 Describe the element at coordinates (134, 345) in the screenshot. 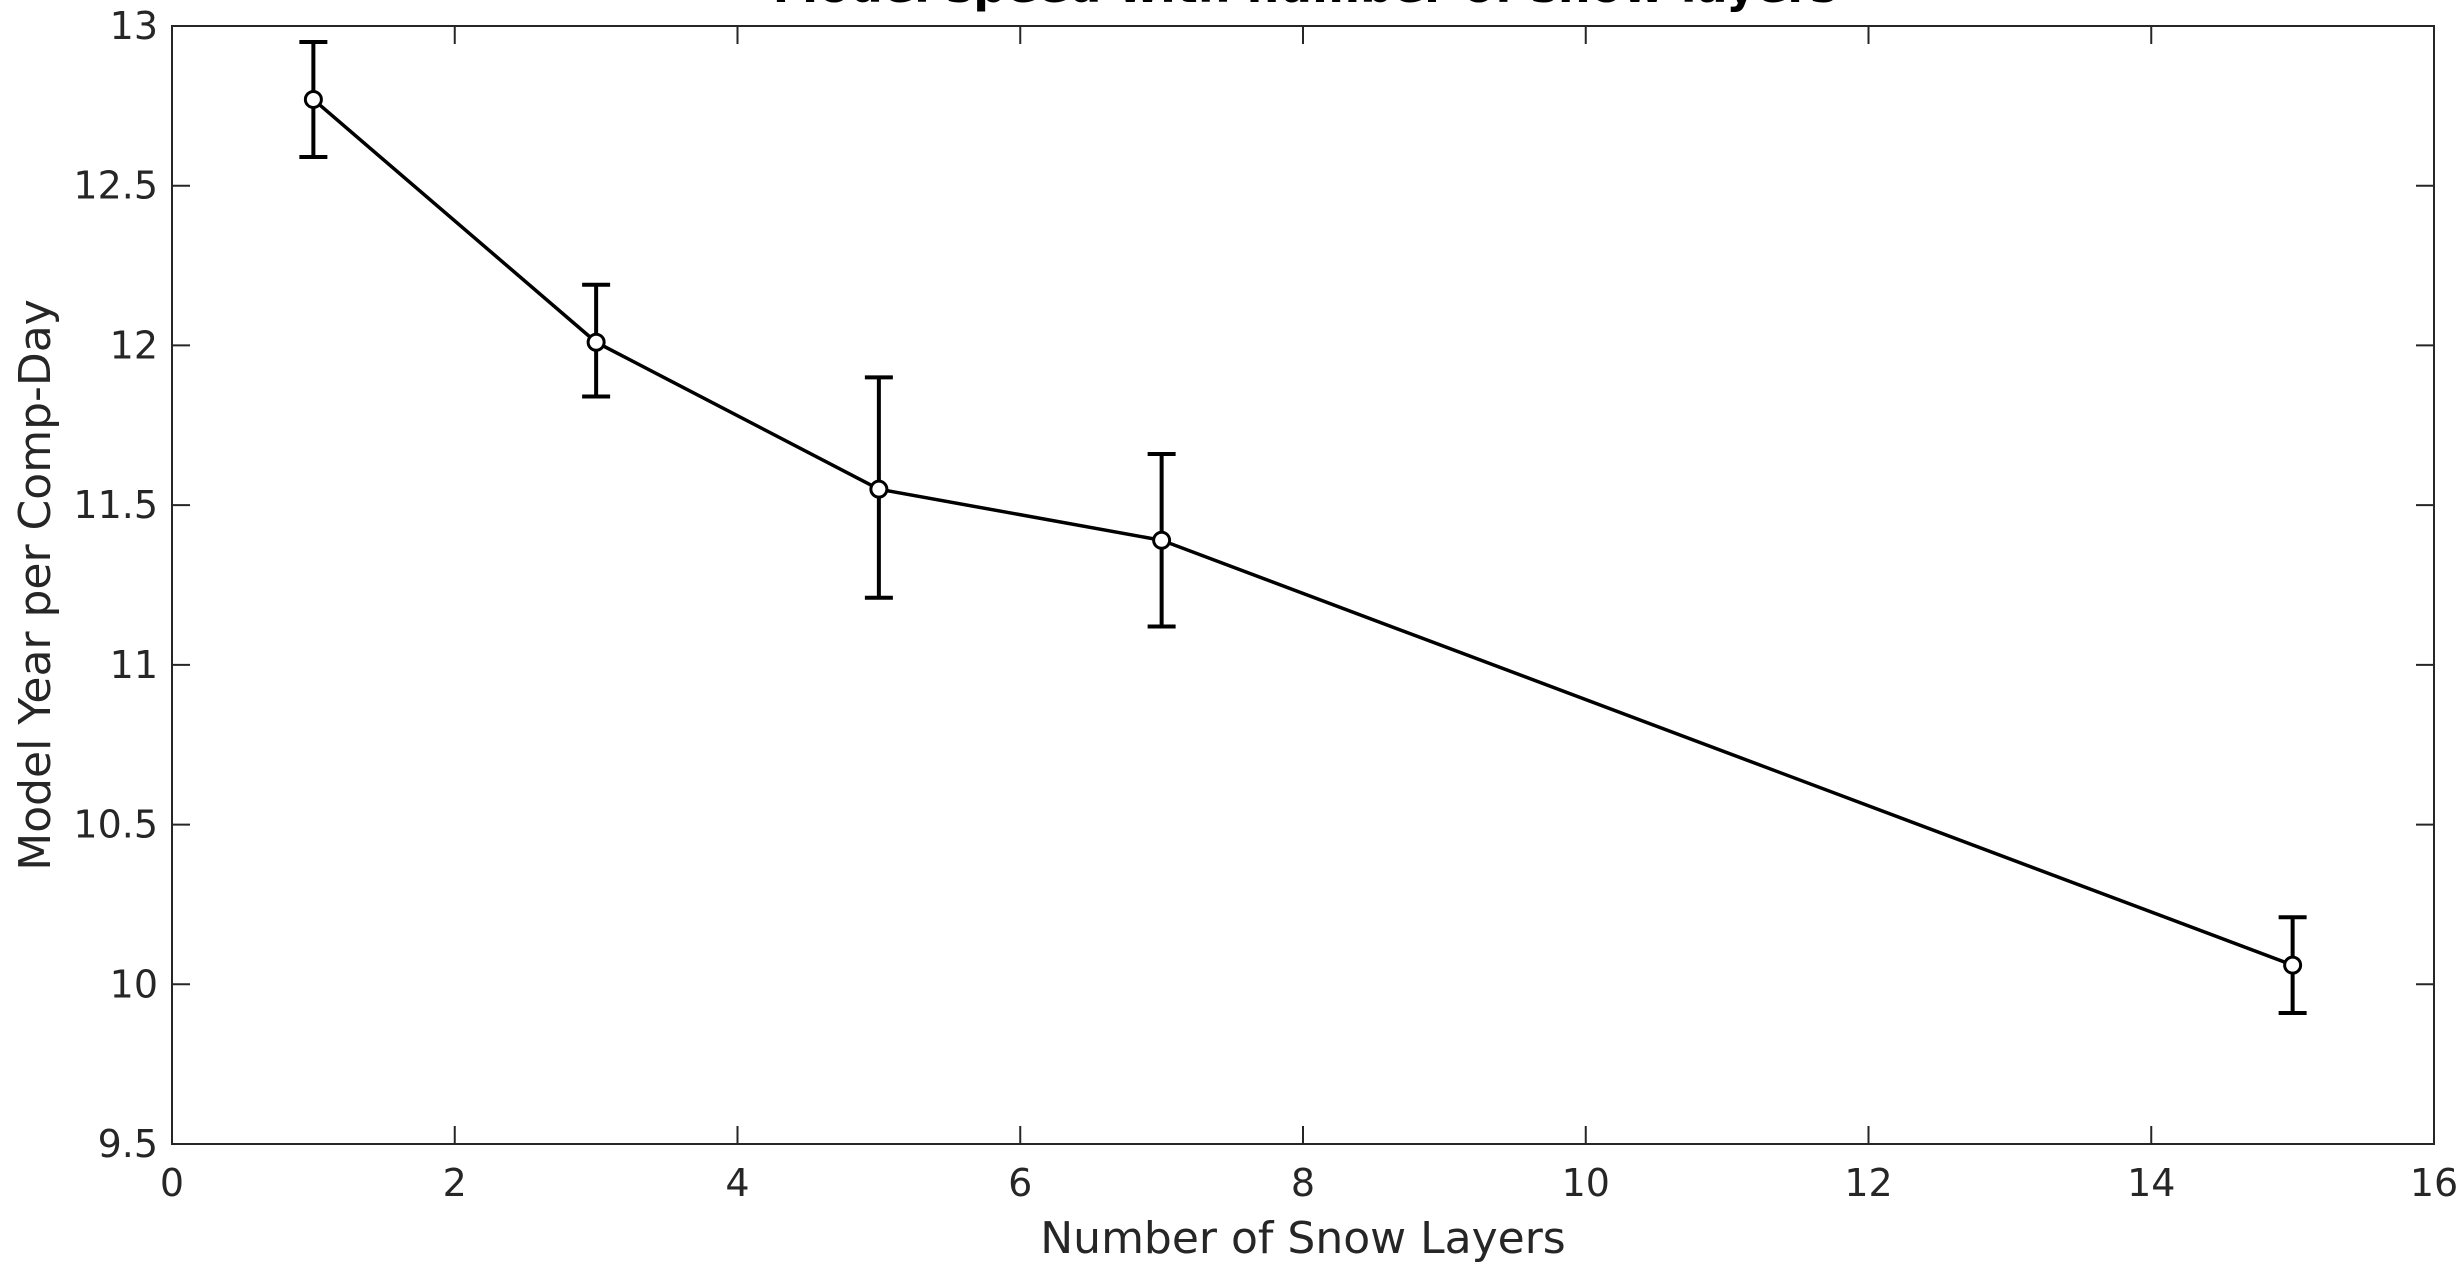

I see `y-tick-label: 12` at that location.